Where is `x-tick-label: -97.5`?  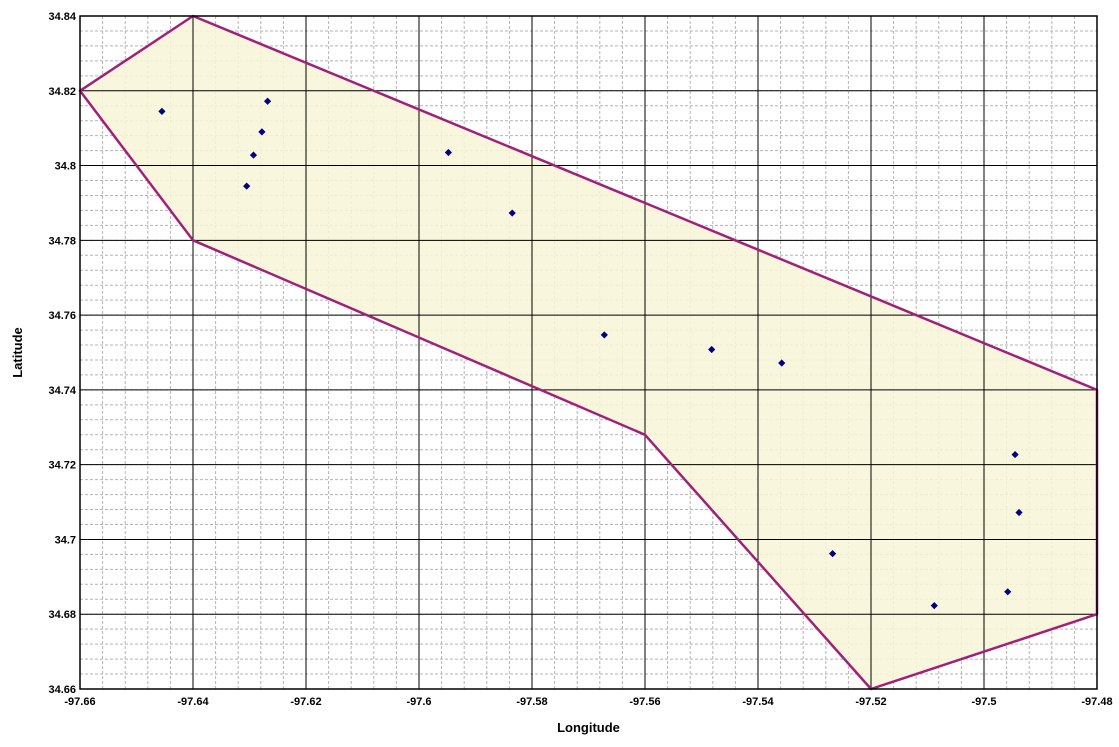
x-tick-label: -97.5 is located at coordinates (983, 702).